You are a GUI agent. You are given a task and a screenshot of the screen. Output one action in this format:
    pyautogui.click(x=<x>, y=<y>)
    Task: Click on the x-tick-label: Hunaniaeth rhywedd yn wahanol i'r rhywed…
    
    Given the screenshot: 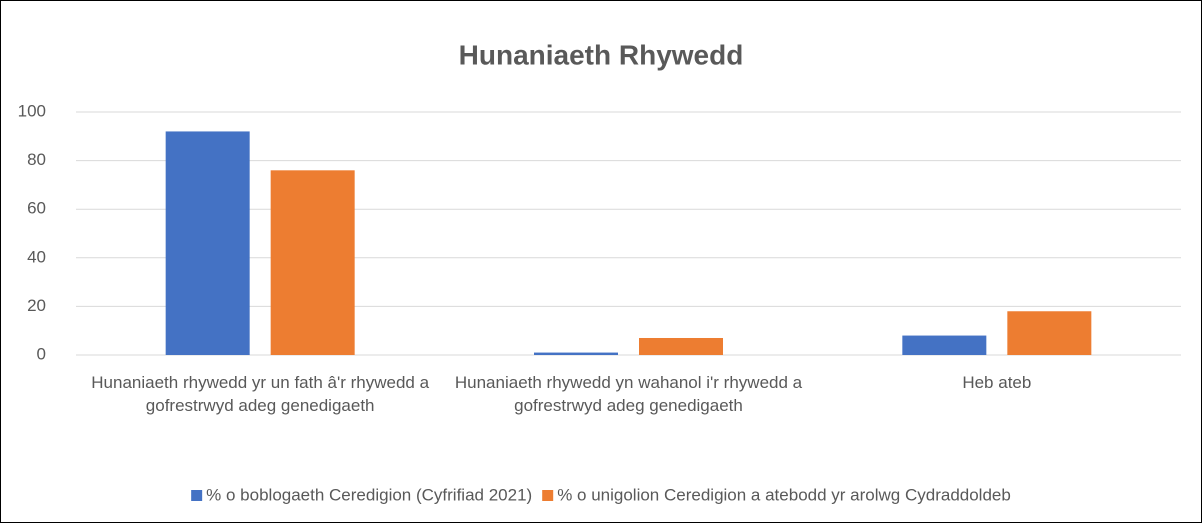 What is the action you would take?
    pyautogui.click(x=628, y=394)
    